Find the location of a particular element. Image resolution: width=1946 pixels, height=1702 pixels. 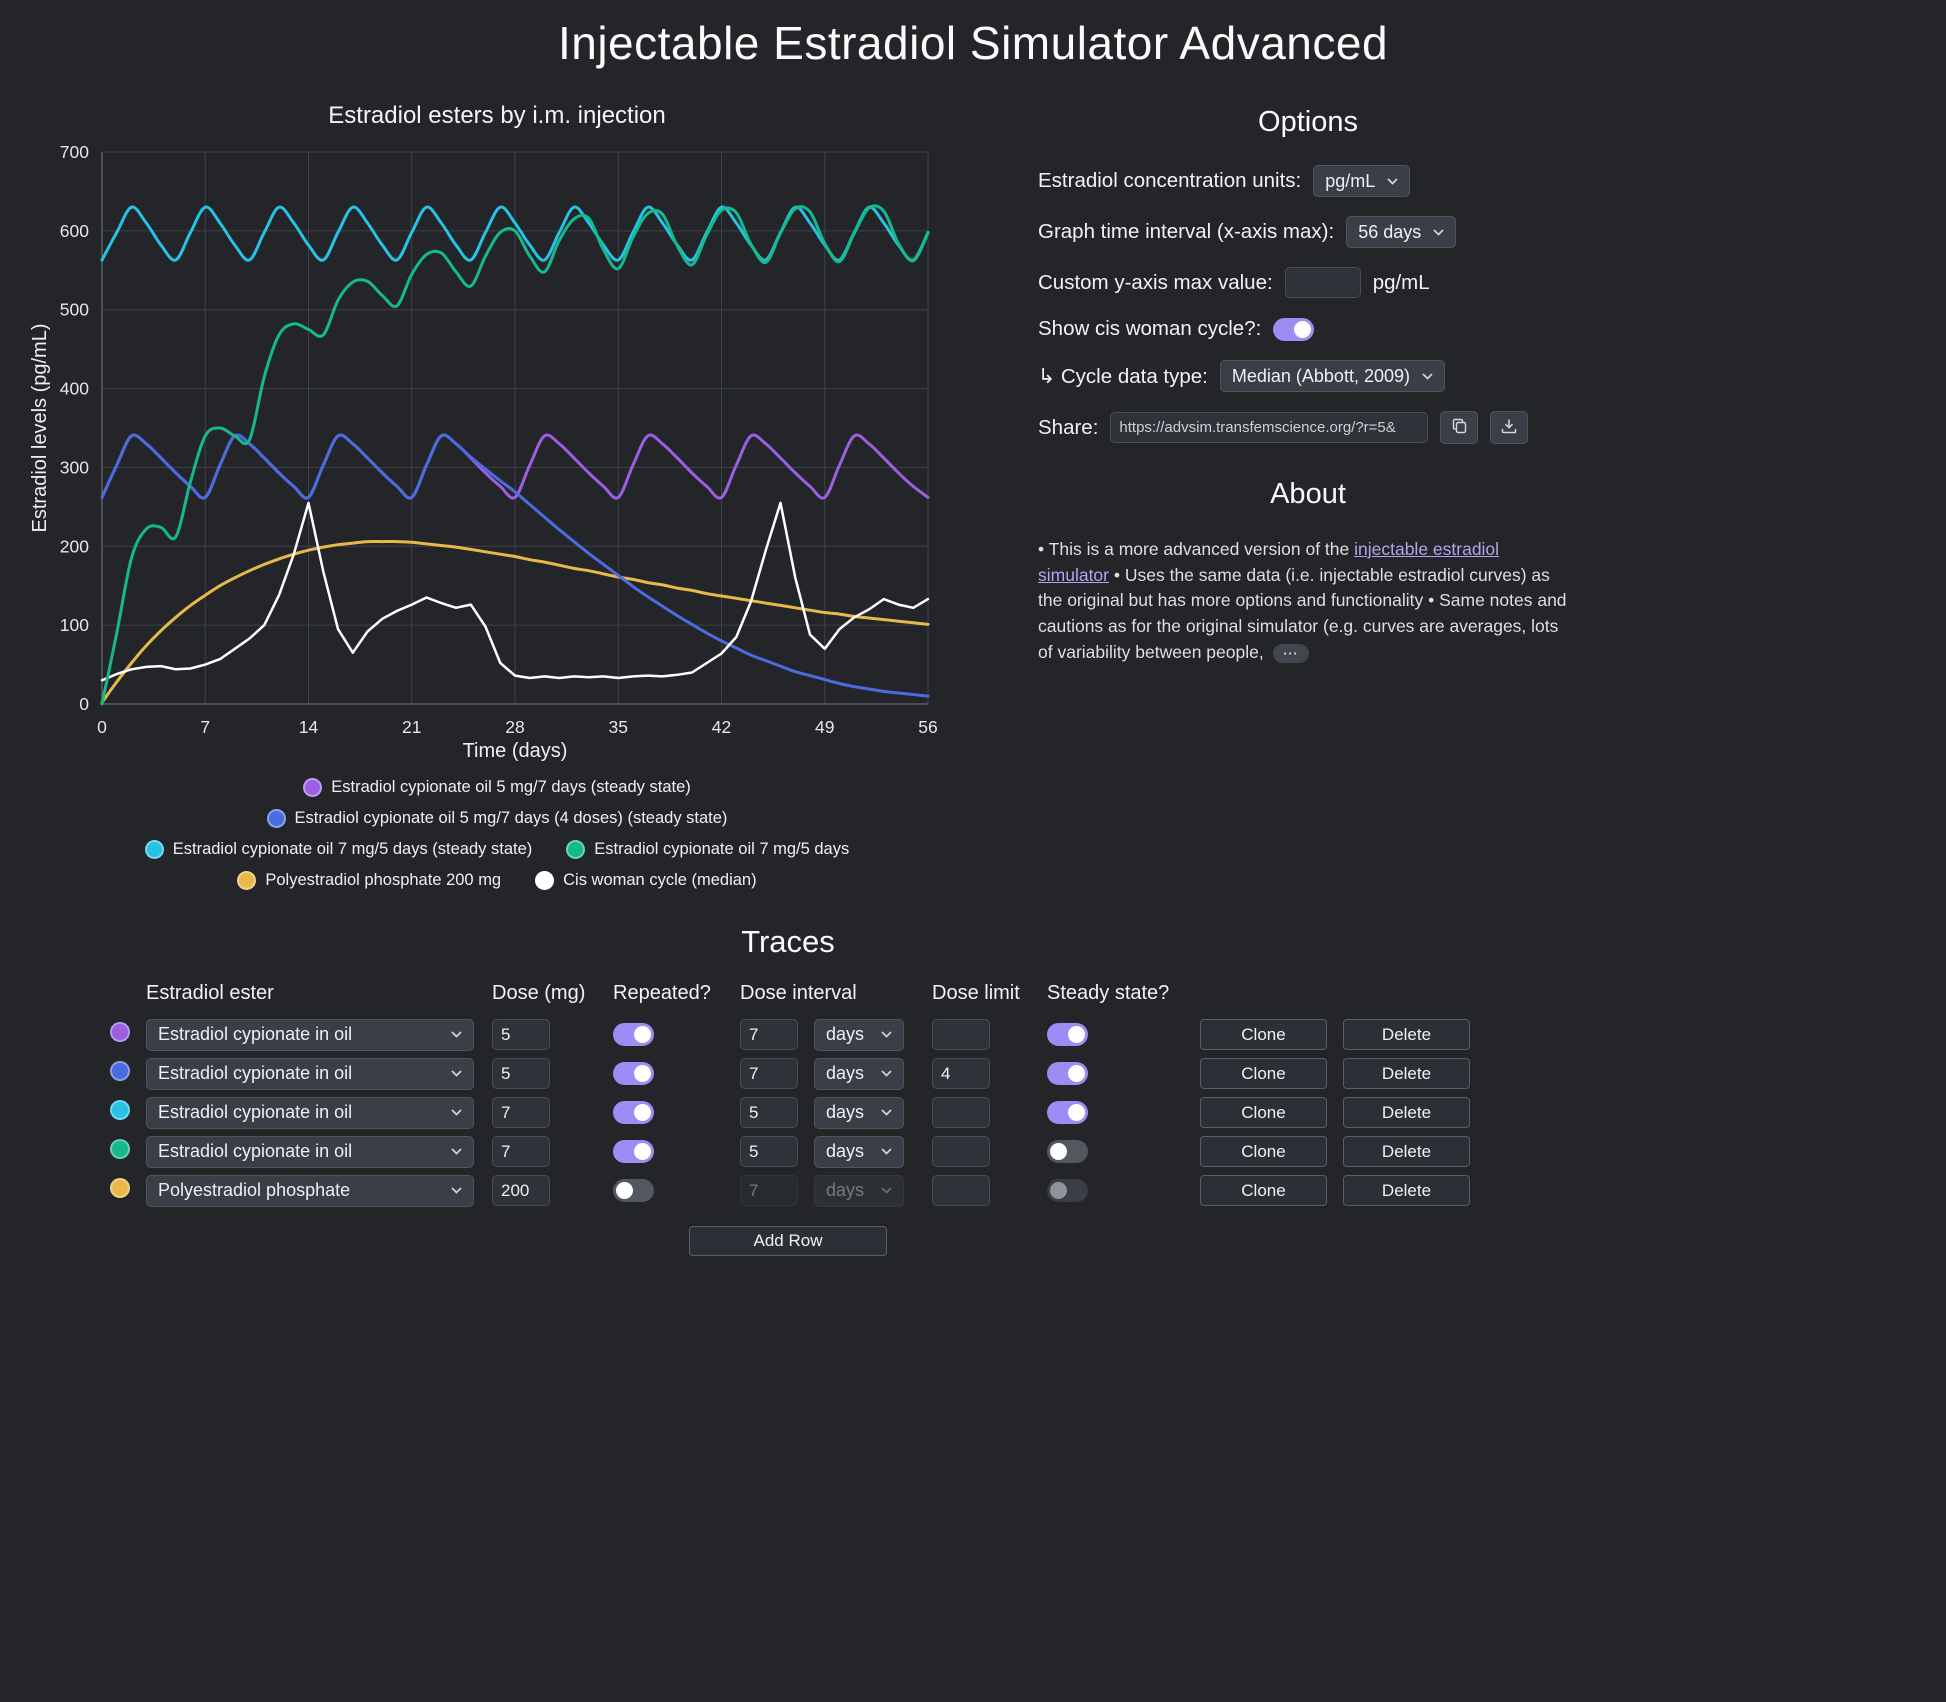

svg-text: 100 is located at coordinates (74, 625).